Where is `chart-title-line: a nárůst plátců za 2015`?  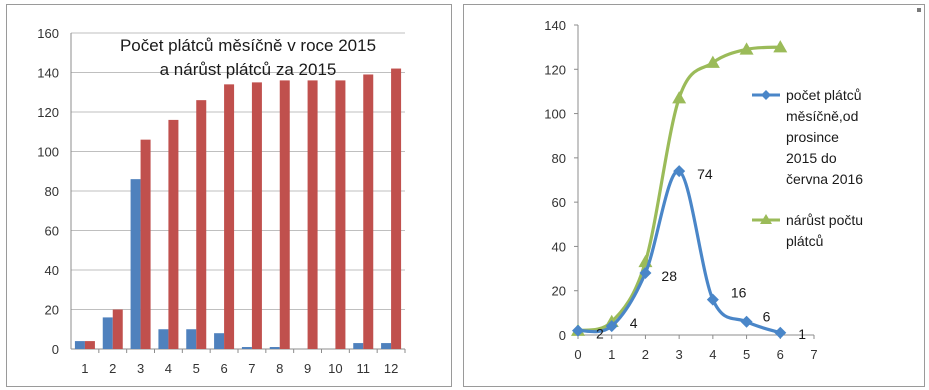 chart-title-line: a nárůst plátců za 2015 is located at coordinates (248, 69).